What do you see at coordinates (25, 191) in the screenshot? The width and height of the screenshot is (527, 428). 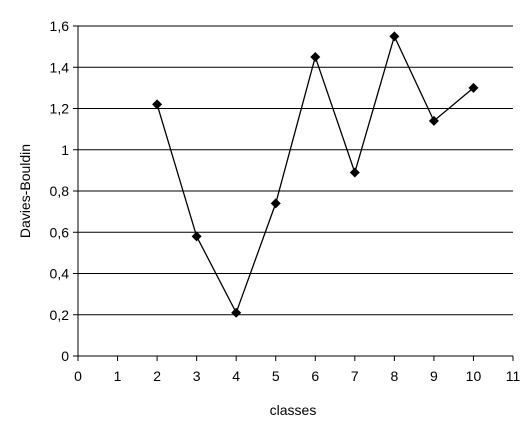 I see `y-axis-title: Davies-Bouldin` at bounding box center [25, 191].